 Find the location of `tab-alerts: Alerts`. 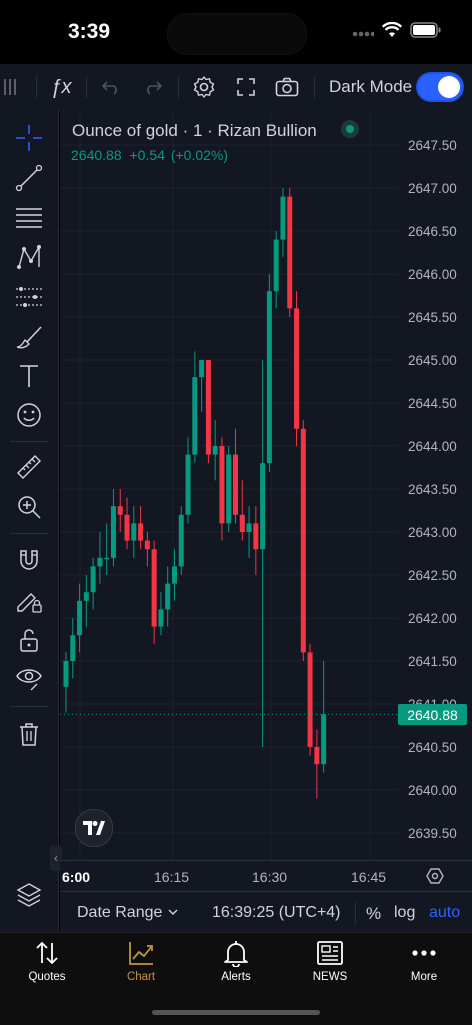

tab-alerts: Alerts is located at coordinates (236, 961).